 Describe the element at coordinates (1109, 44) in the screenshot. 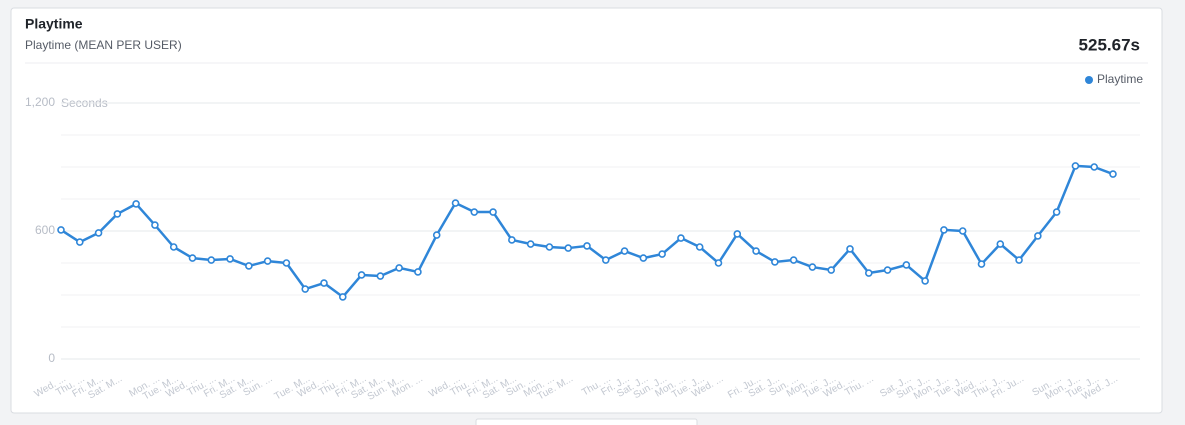

I see `summary-value: 525.67s` at that location.